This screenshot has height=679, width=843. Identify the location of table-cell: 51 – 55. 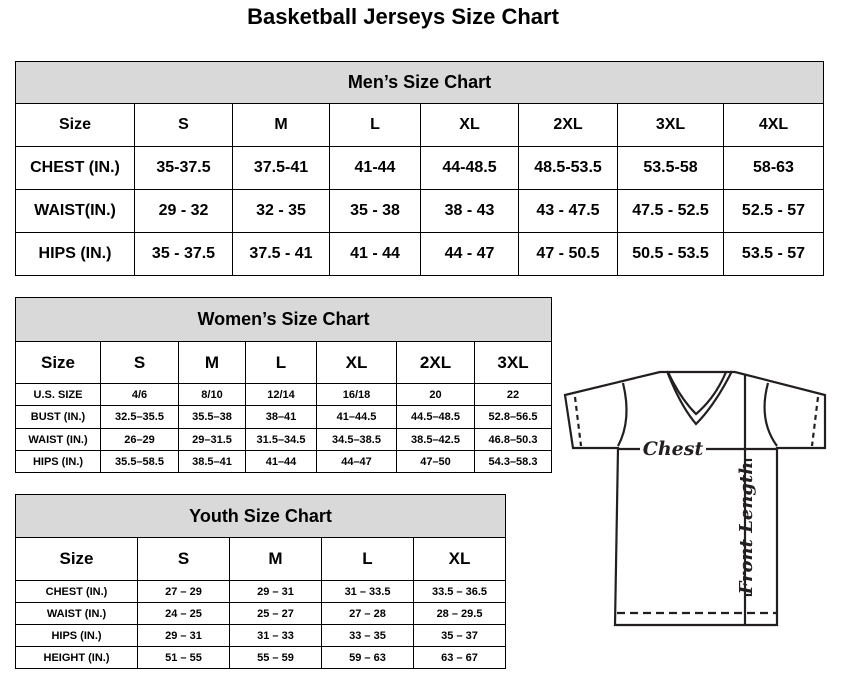
(183, 657).